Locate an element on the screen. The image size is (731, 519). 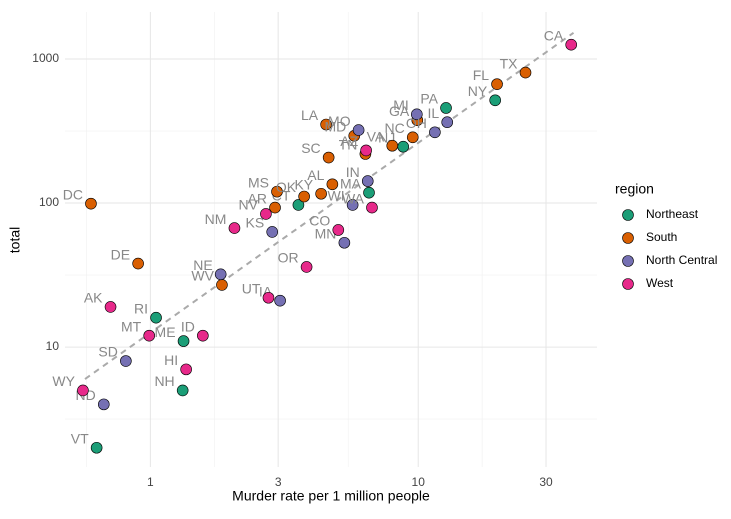
point-label: KY is located at coordinates (303, 184).